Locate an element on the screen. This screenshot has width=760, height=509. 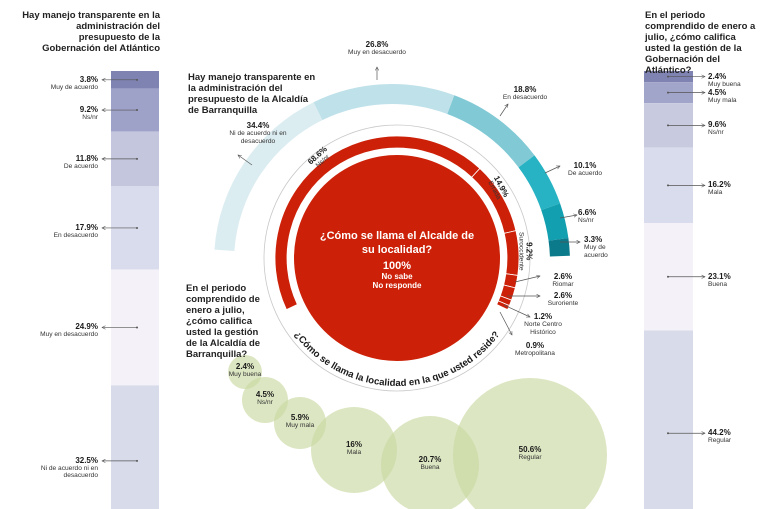
arc-value: 10.1% is located at coordinates (585, 165).